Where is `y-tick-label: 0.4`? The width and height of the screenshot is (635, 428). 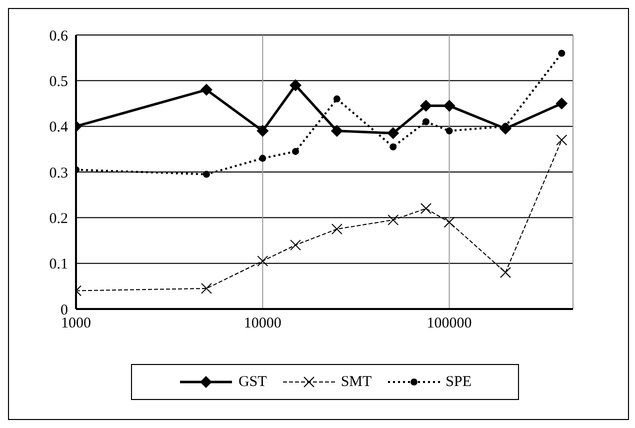
y-tick-label: 0.4 is located at coordinates (58, 128).